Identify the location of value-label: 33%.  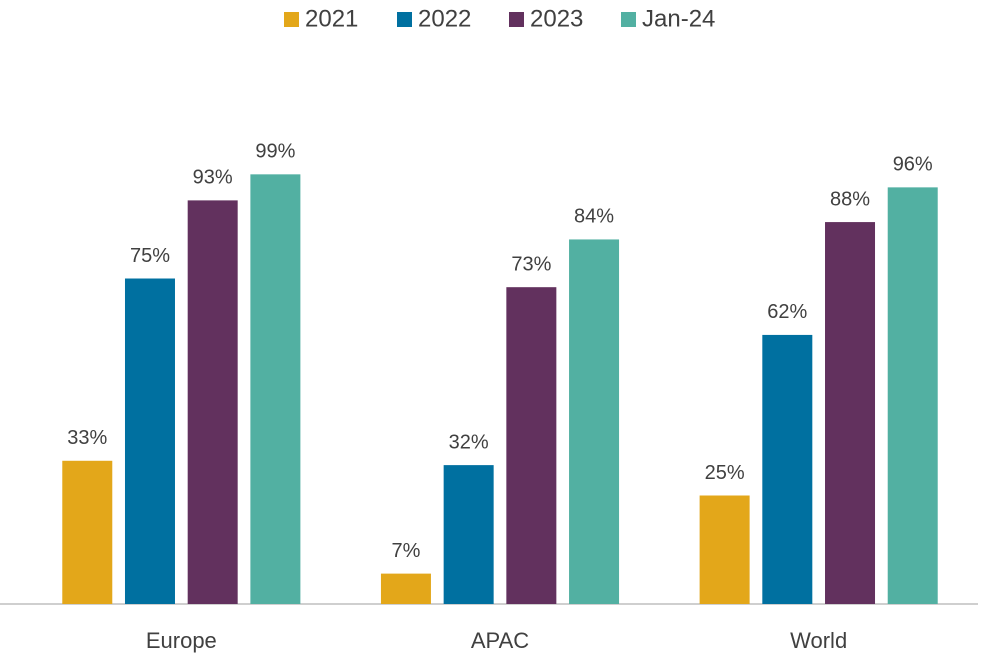
(87, 438).